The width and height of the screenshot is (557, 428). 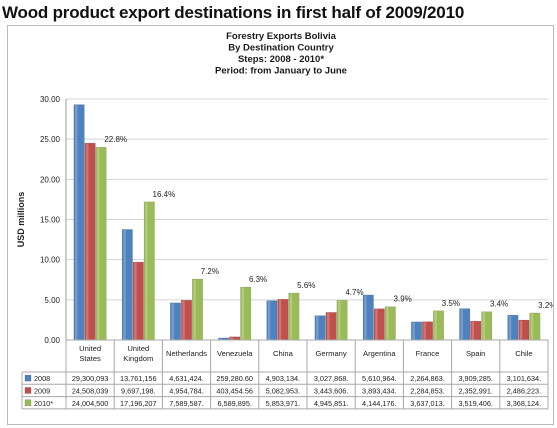 I want to click on table-cell: 4,144,176., so click(x=379, y=403).